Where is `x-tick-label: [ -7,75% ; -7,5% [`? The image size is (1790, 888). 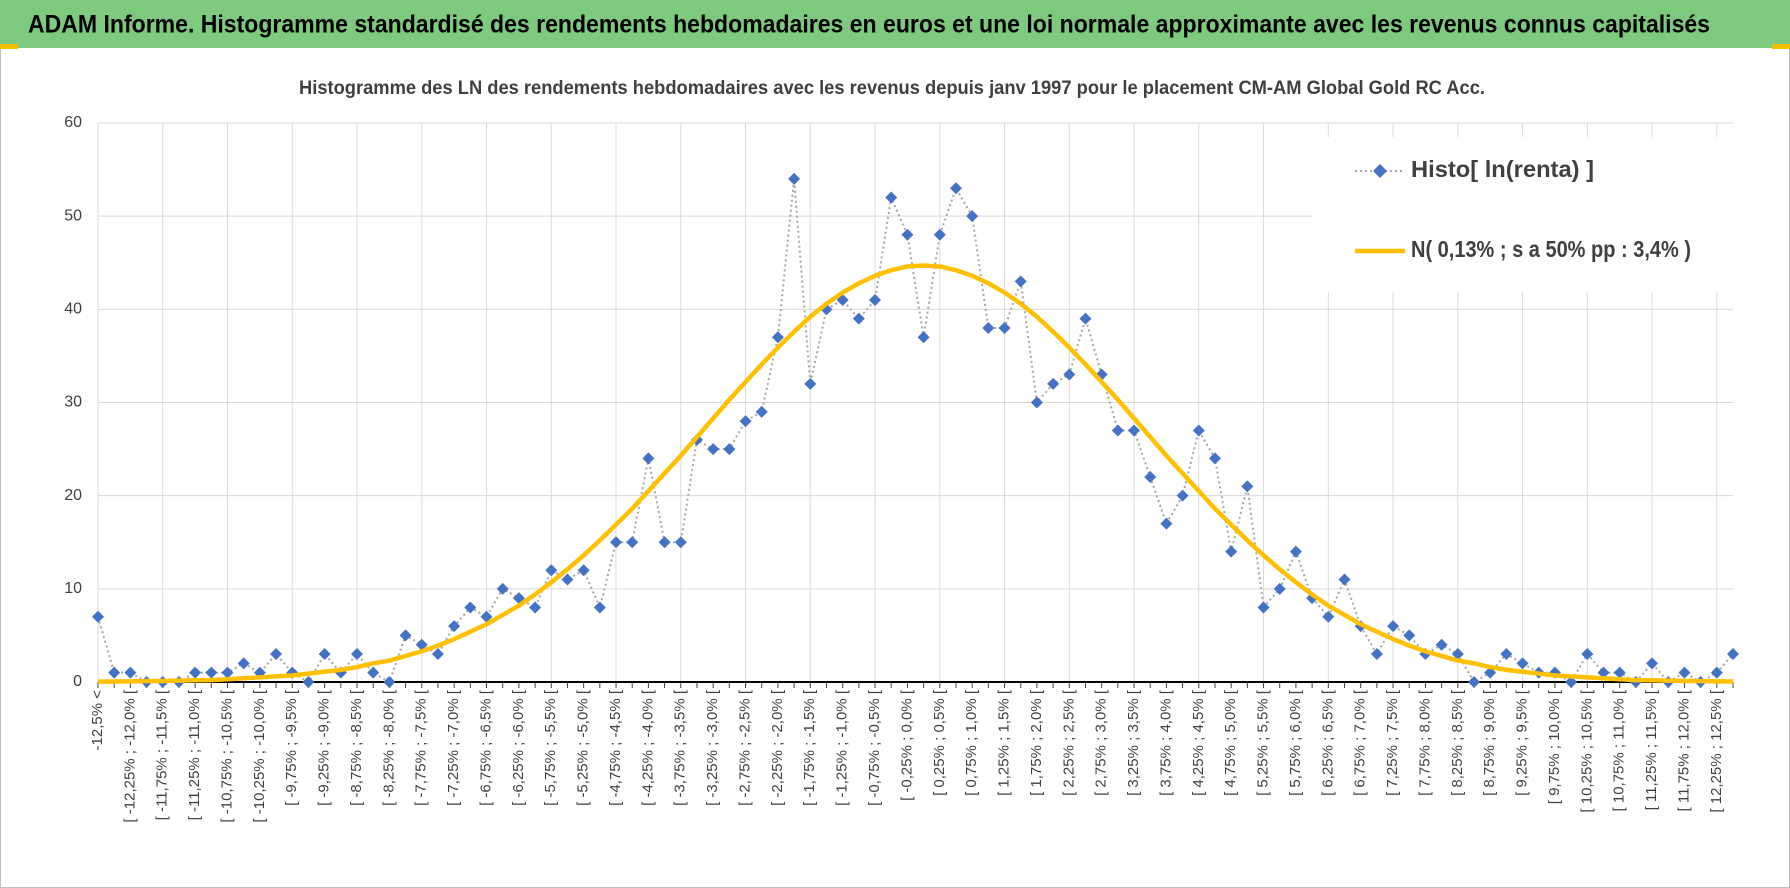 x-tick-label: [ -7,75% ; -7,5% [ is located at coordinates (421, 747).